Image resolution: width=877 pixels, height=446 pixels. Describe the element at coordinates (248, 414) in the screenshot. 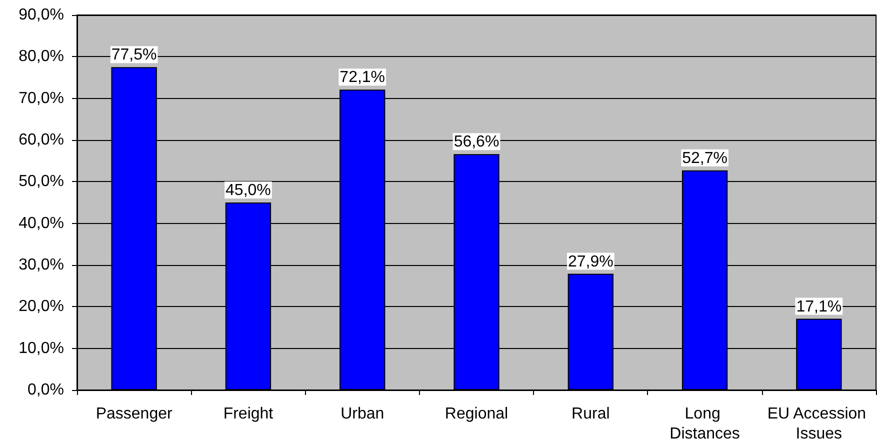

I see `x-tick-label: Freight` at that location.